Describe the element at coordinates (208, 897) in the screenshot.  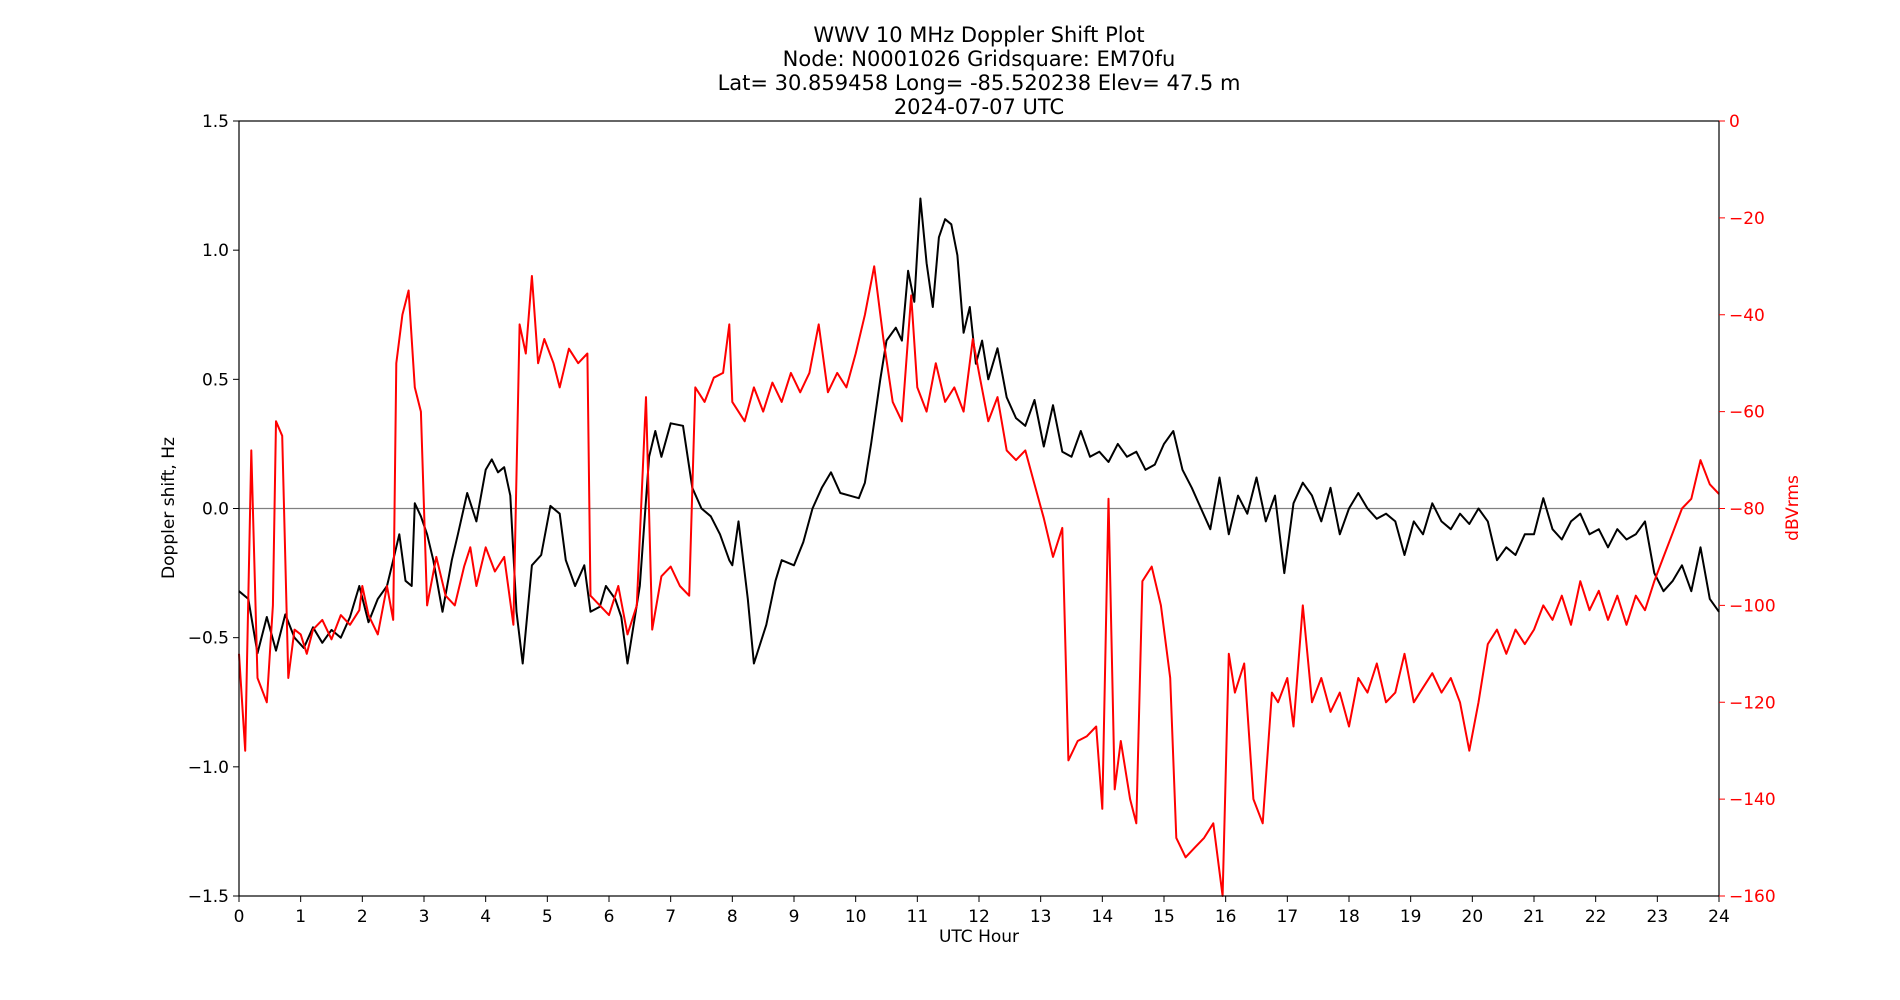
I see `y-tick-label: −1.5` at that location.